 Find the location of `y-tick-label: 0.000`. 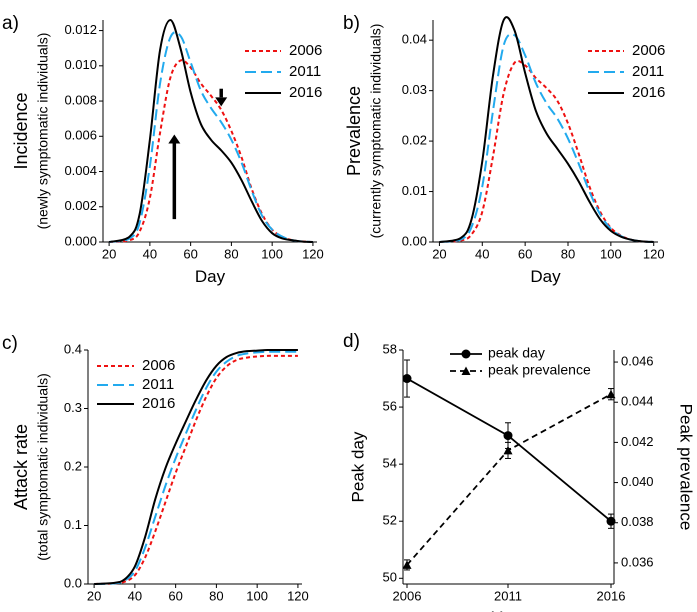

y-tick-label: 0.000 is located at coordinates (80, 240).